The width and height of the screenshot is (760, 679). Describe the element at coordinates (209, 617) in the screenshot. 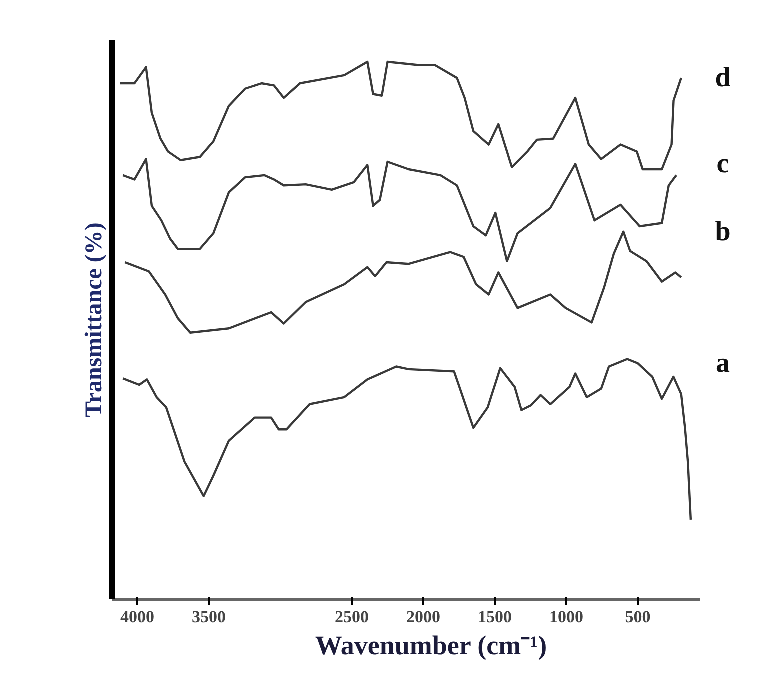

I see `x-tick-label: 3500` at that location.